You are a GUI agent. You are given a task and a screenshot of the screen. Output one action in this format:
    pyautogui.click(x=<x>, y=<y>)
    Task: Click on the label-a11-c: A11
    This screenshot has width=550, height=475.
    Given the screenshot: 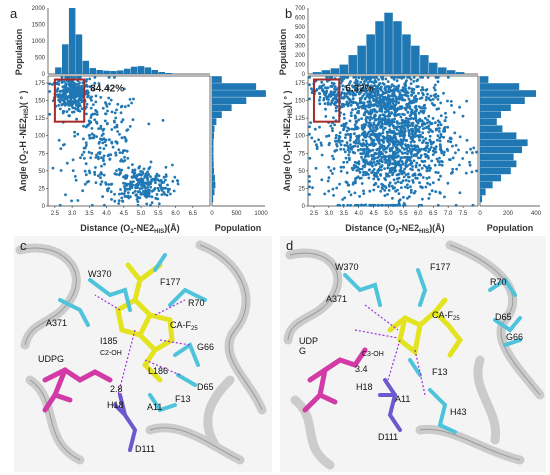 What is the action you would take?
    pyautogui.click(x=154, y=407)
    